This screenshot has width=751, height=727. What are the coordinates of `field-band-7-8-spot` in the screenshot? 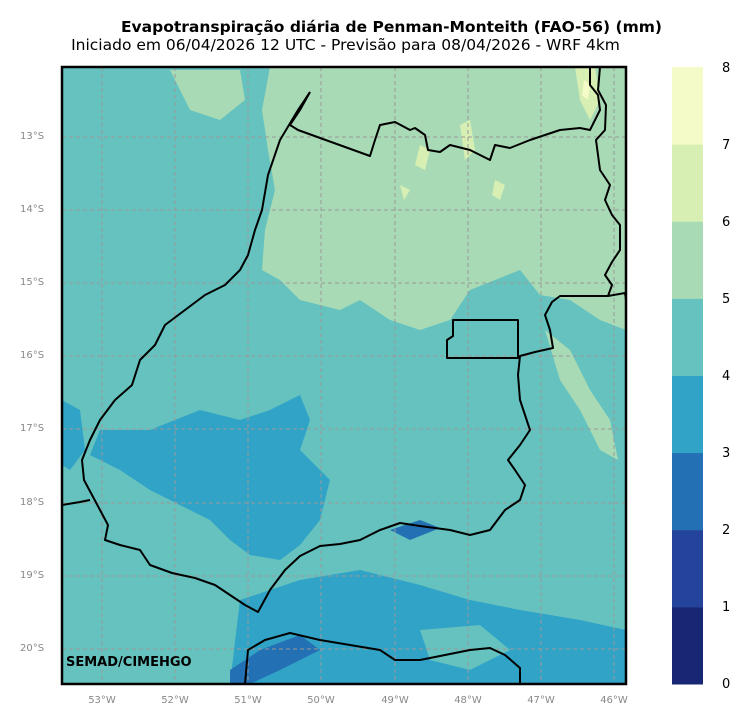 It's located at (586, 90).